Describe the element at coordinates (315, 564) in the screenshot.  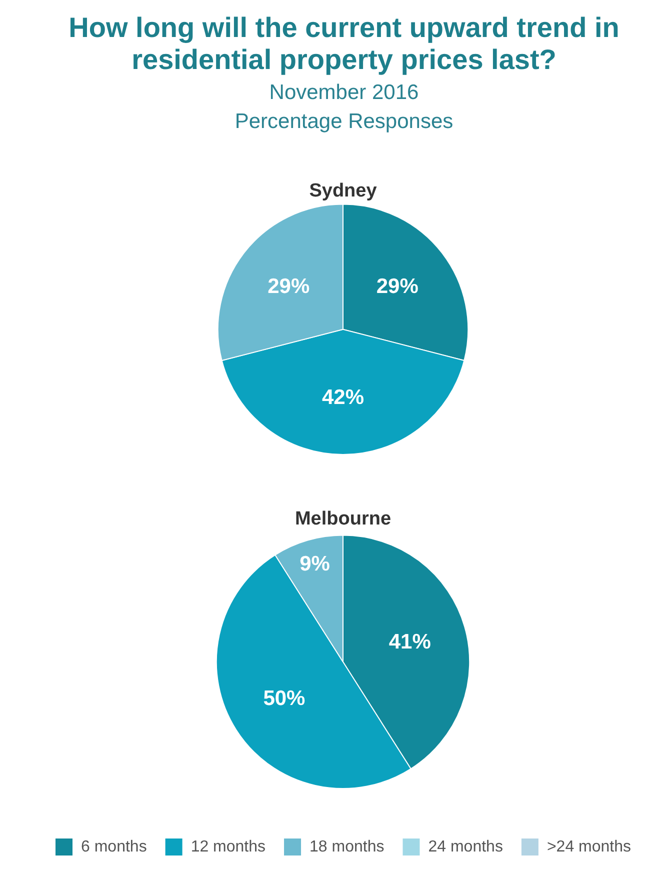
I see `data-label: 9%` at that location.